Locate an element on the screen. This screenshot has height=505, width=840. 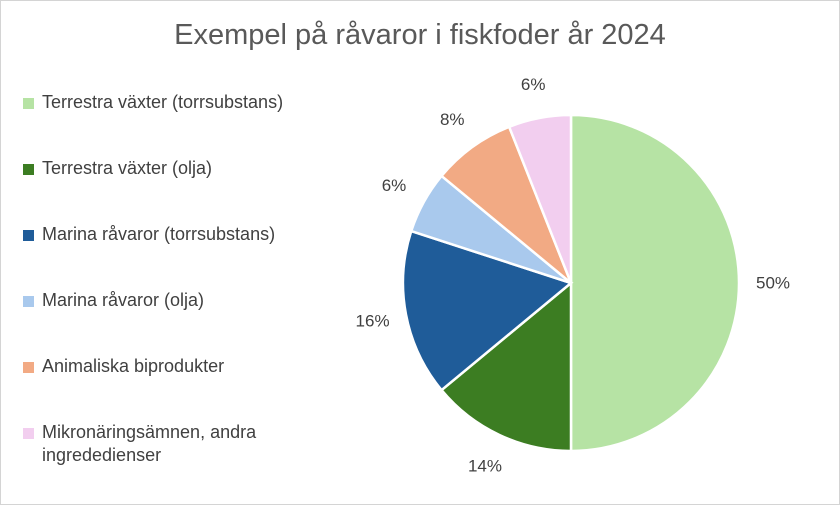
legend-item: Marina råvaror (torrsubstans) is located at coordinates (173, 234).